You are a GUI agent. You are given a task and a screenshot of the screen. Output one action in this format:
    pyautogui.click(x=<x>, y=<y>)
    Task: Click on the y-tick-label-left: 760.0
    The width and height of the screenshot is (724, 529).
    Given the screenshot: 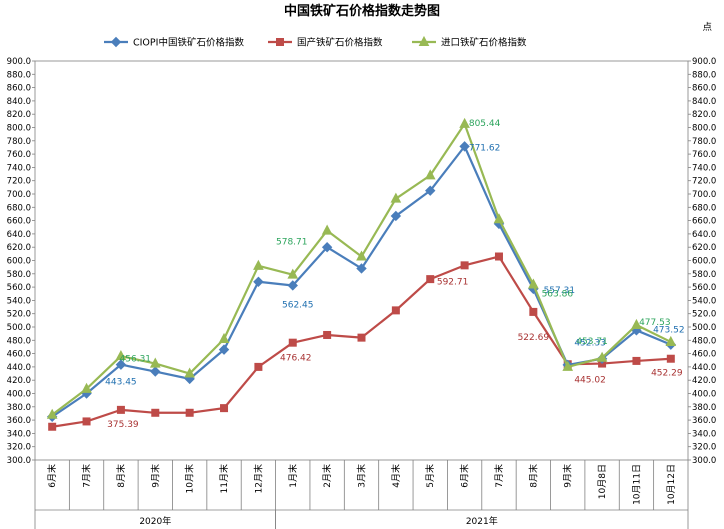 What is the action you would take?
    pyautogui.click(x=19, y=155)
    